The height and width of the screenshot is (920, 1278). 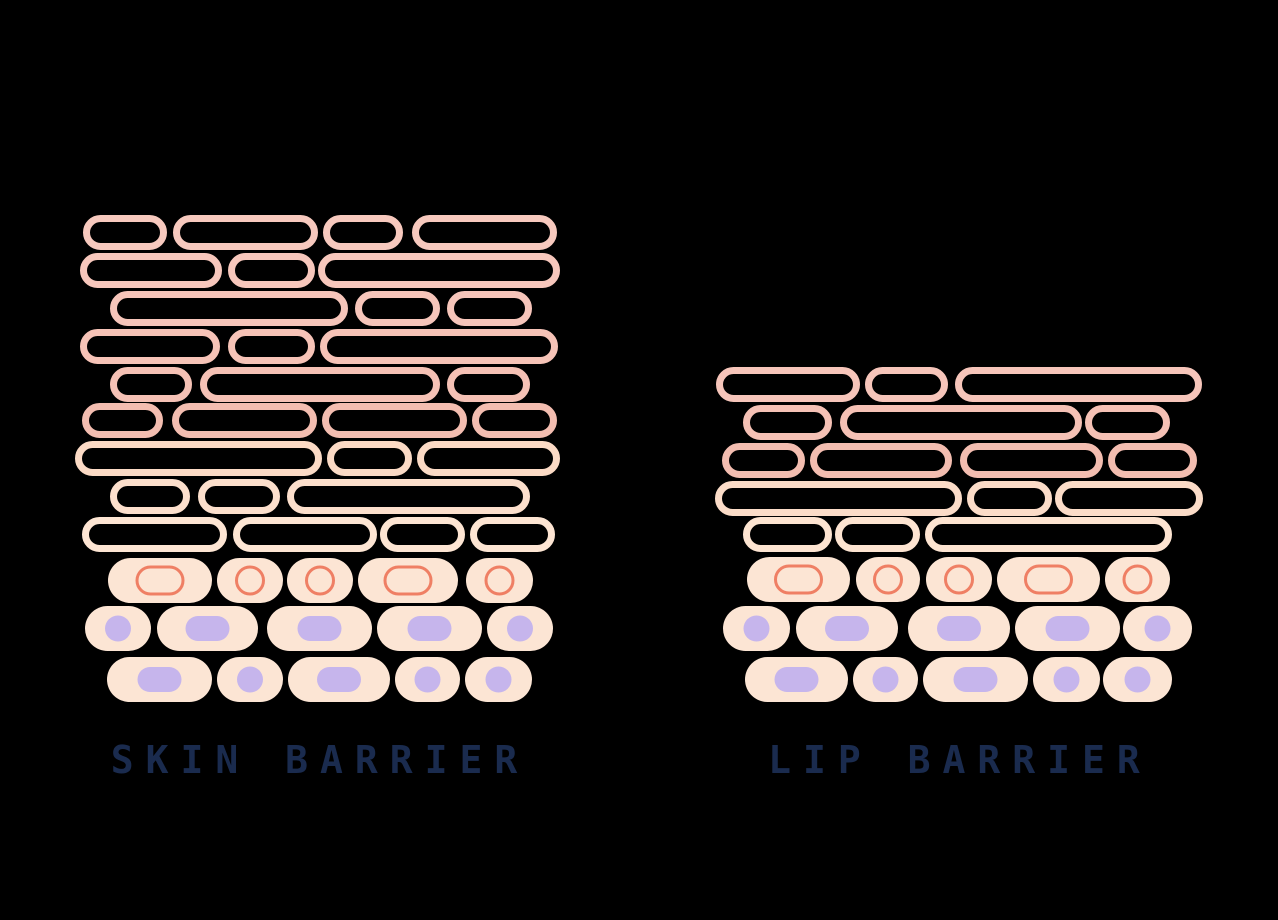 I want to click on lip-barrier-label: LIP BARRIER, so click(x=960, y=760).